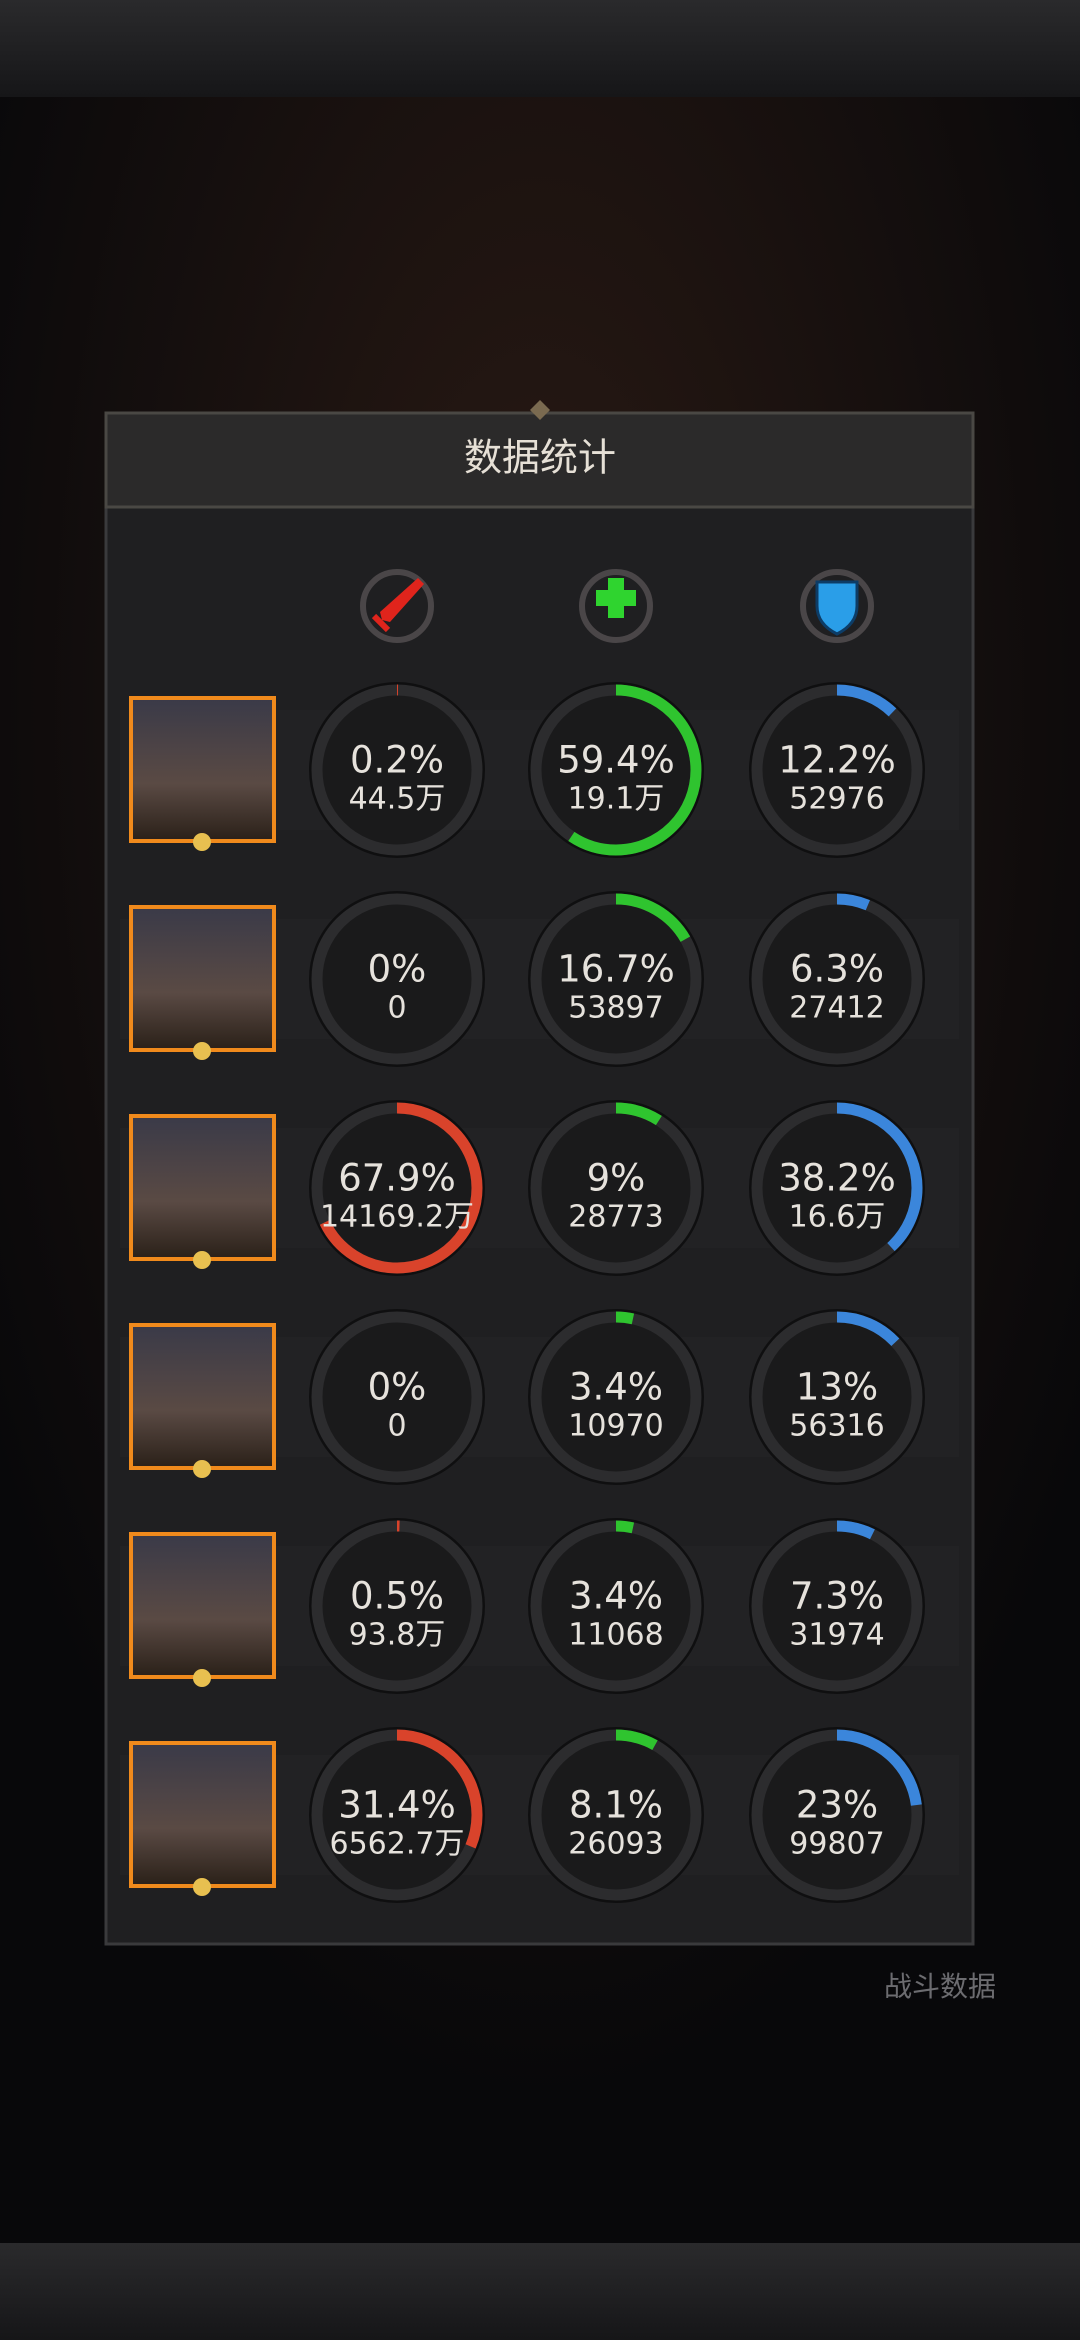 Image resolution: width=1080 pixels, height=2340 pixels. I want to click on tanking-icon, so click(837, 606).